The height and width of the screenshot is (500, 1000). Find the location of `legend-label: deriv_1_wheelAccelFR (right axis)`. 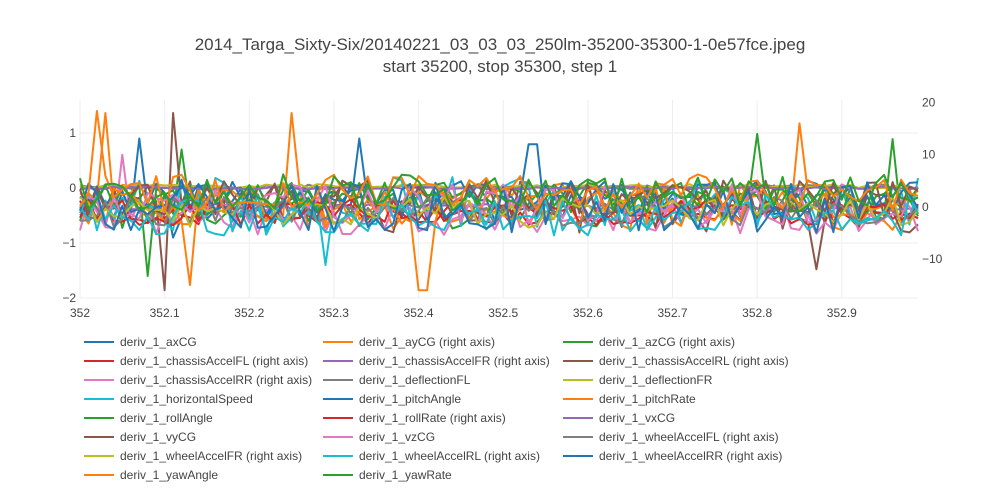

legend-label: deriv_1_wheelAccelFR (right axis) is located at coordinates (211, 455).